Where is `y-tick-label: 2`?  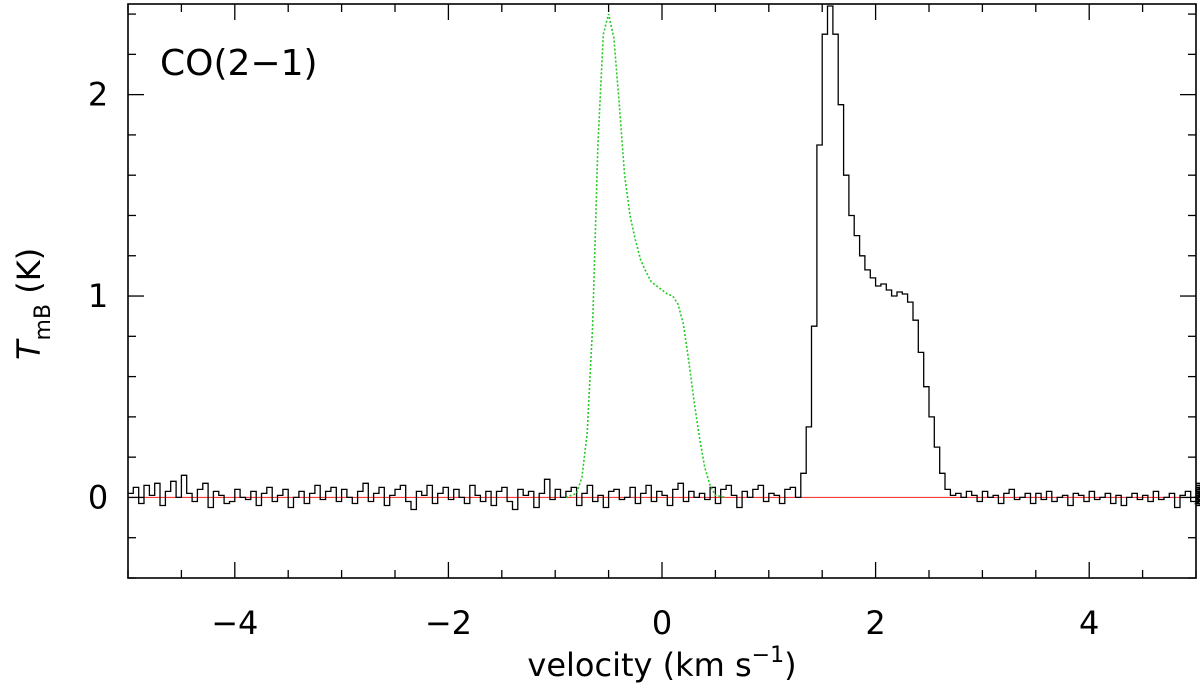 y-tick-label: 2 is located at coordinates (98, 95).